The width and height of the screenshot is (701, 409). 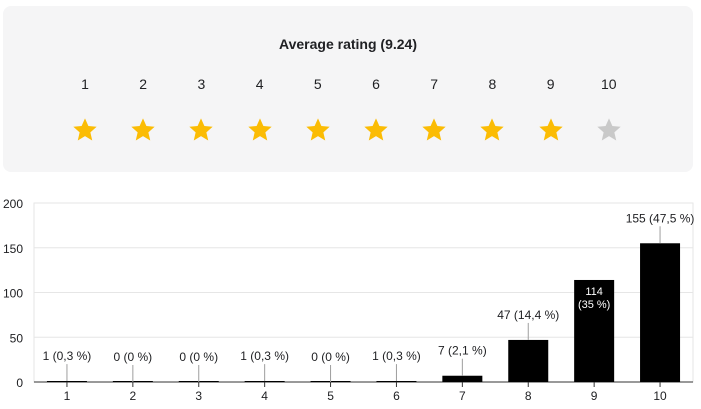 What do you see at coordinates (198, 396) in the screenshot?
I see `x-tick-label: 3` at bounding box center [198, 396].